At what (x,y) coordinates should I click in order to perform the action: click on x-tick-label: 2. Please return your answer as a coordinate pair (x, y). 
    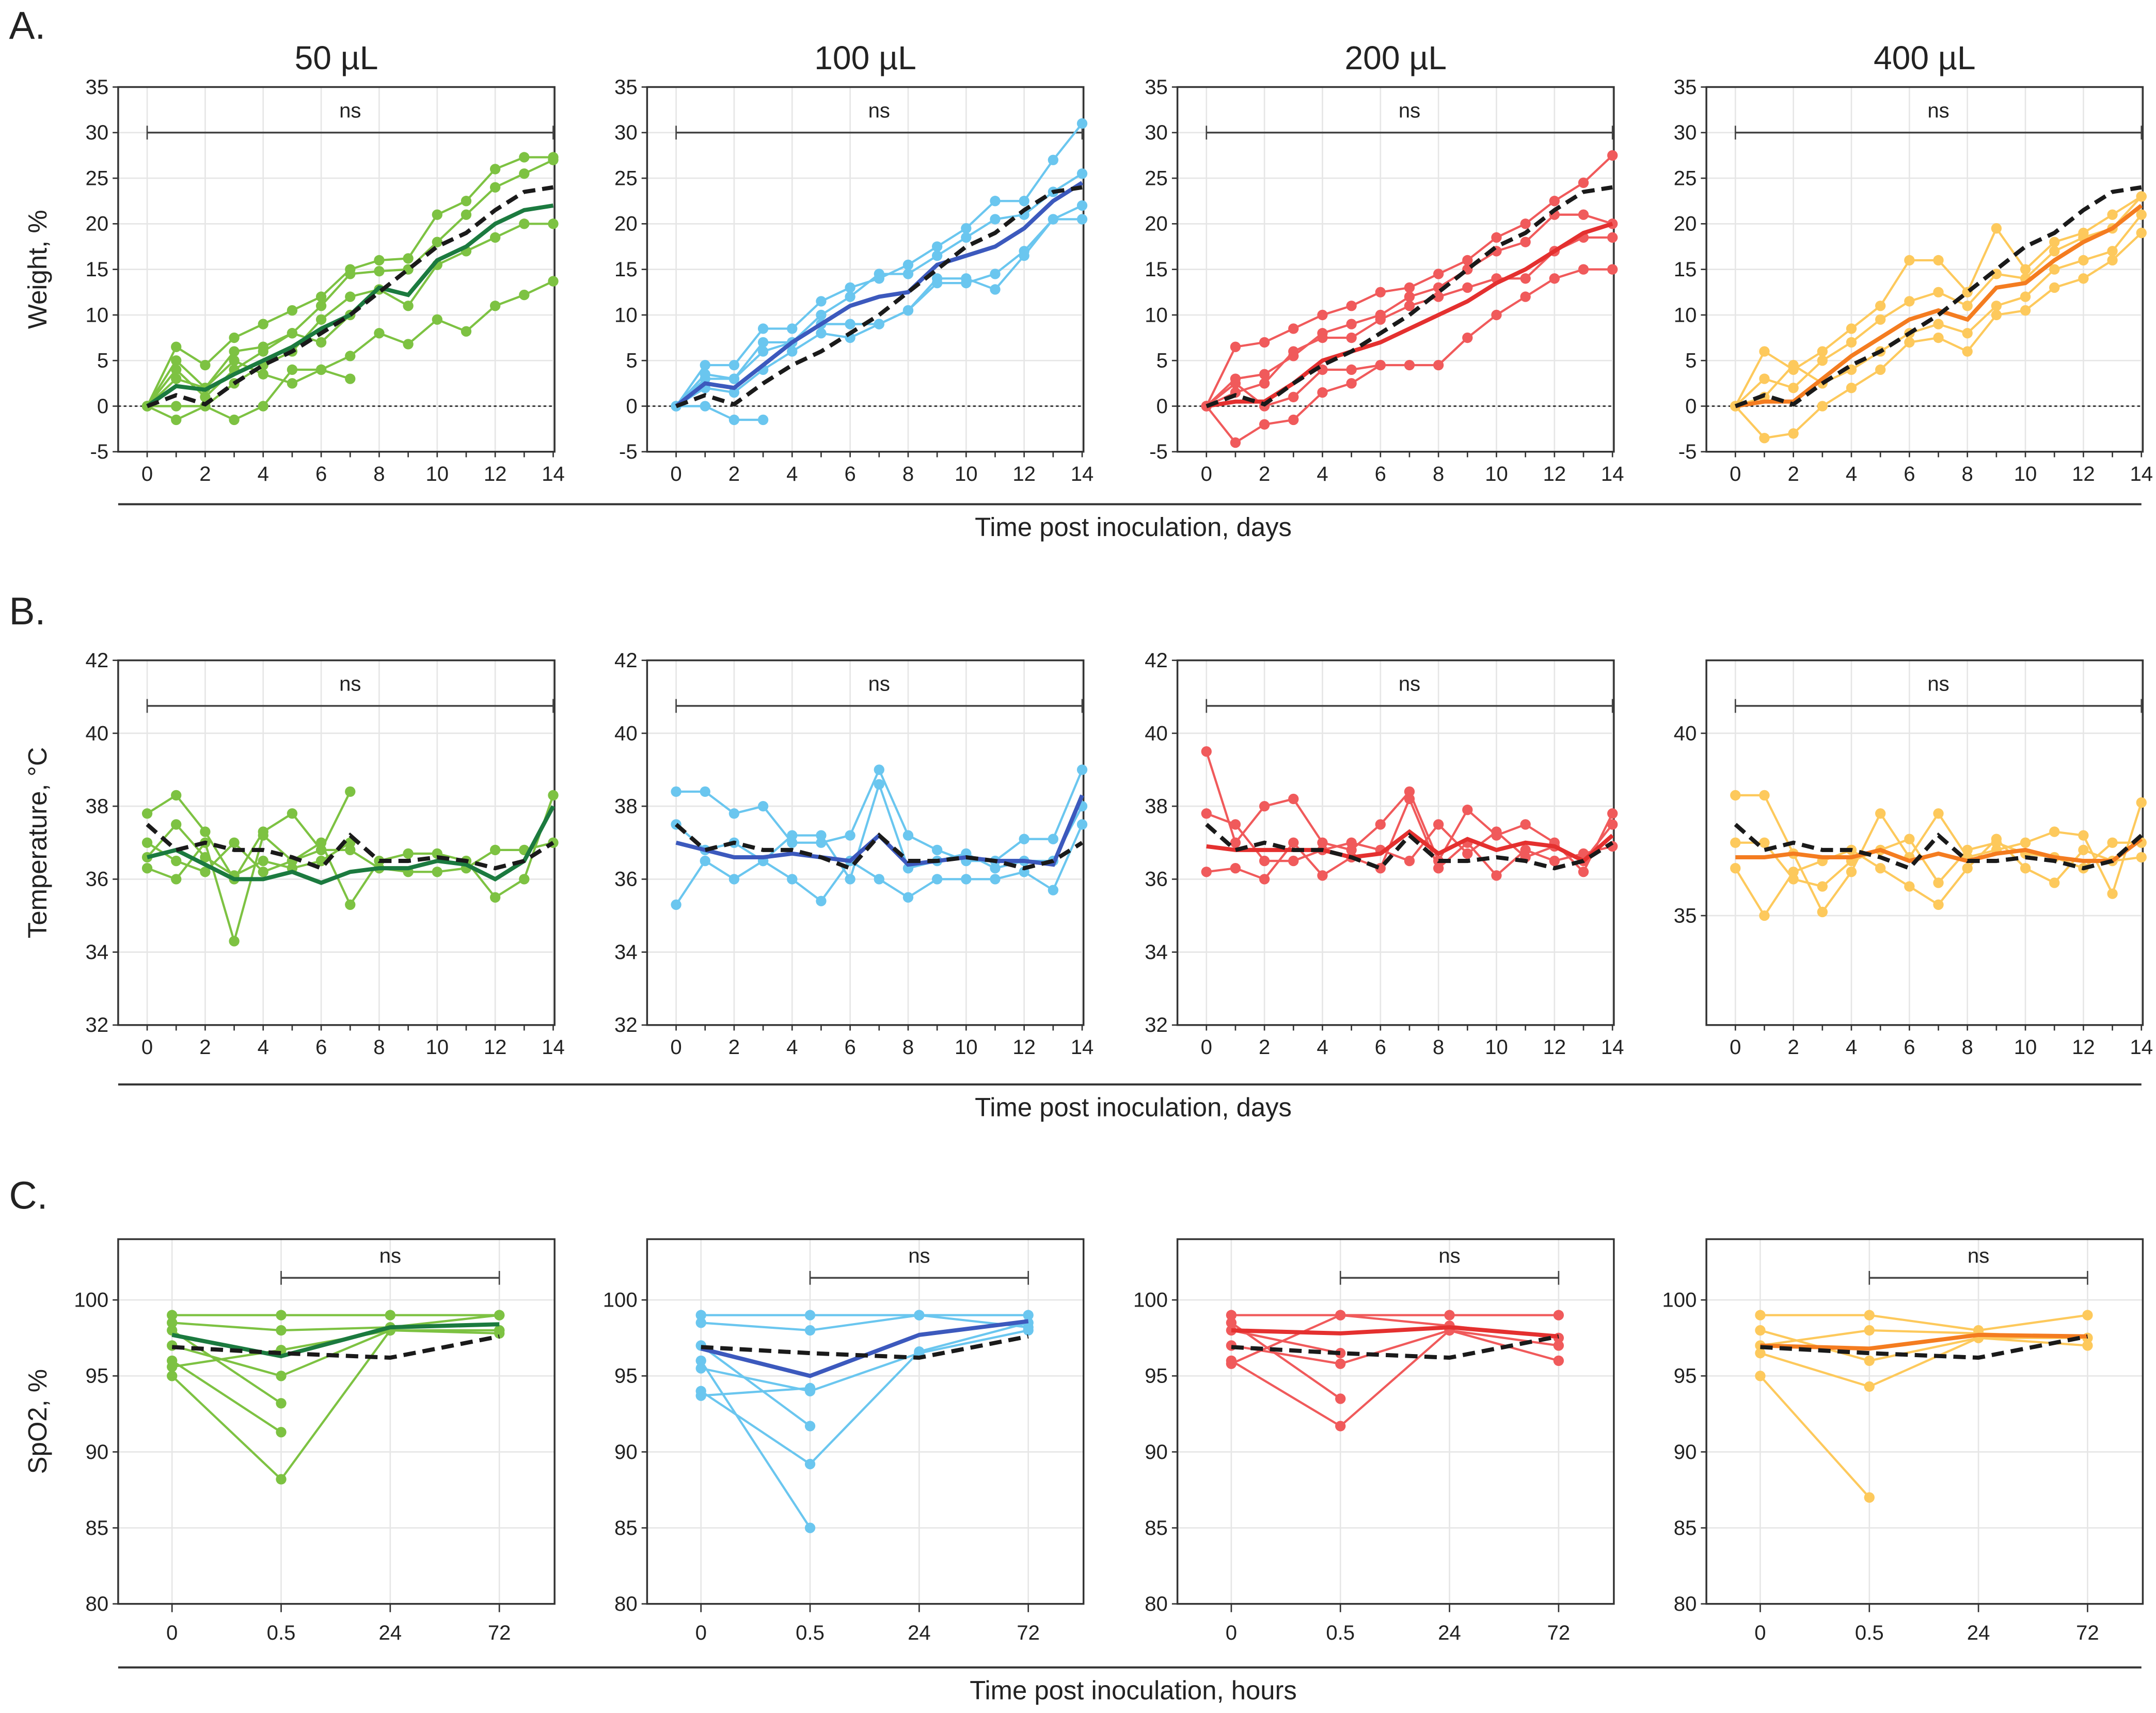
    Looking at the image, I should click on (734, 1047).